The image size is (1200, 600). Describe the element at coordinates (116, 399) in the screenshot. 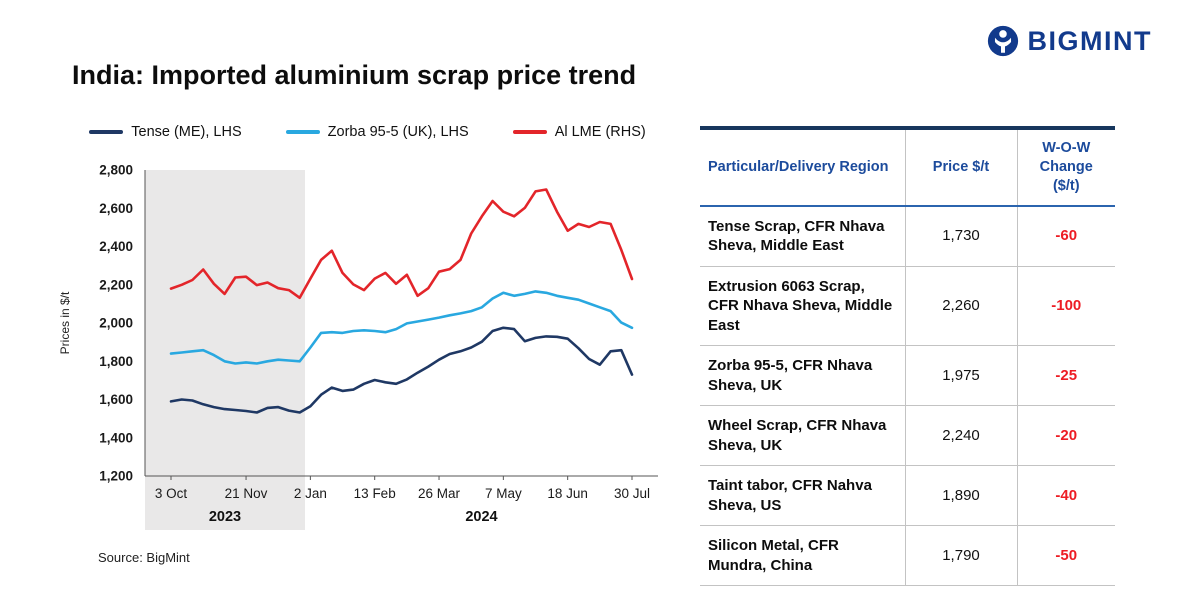

I see `y-axis-tick-label: 1,600` at that location.